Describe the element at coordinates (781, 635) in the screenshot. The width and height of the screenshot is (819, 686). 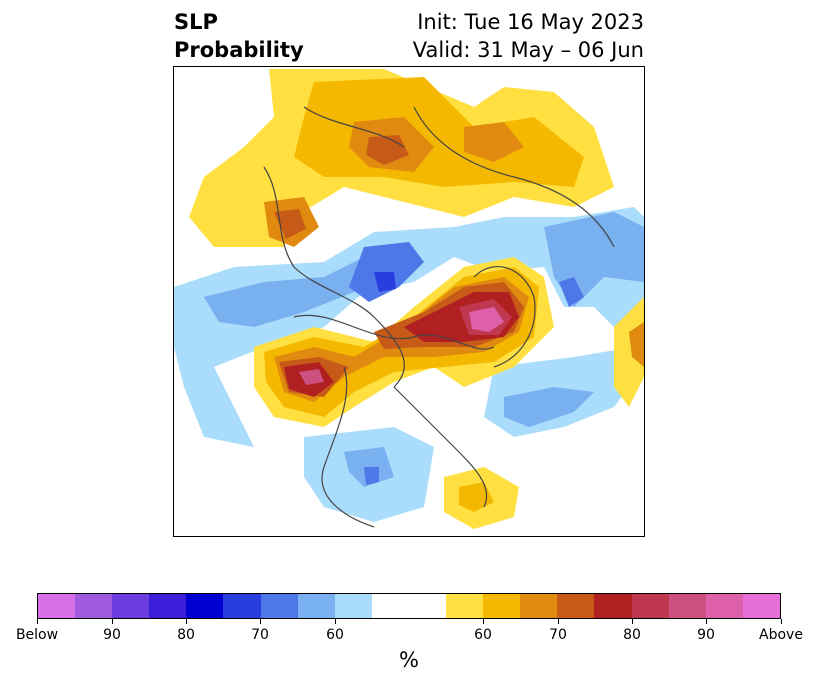
I see `colorbar-tick-label: Above` at that location.